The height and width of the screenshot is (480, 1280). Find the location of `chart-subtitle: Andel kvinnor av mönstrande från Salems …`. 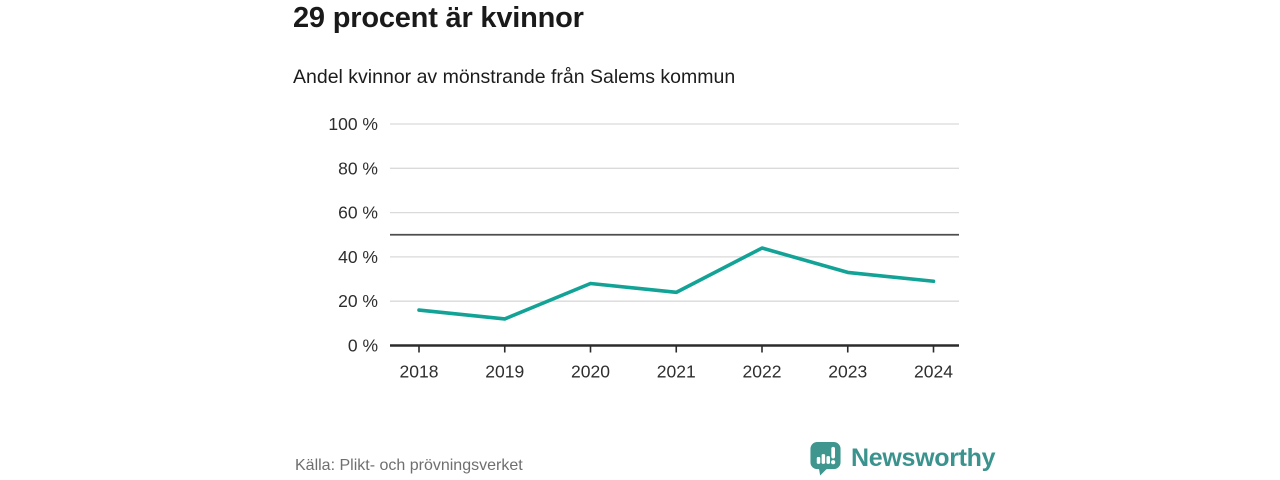

chart-subtitle: Andel kvinnor av mönstrande från Salems … is located at coordinates (514, 77).